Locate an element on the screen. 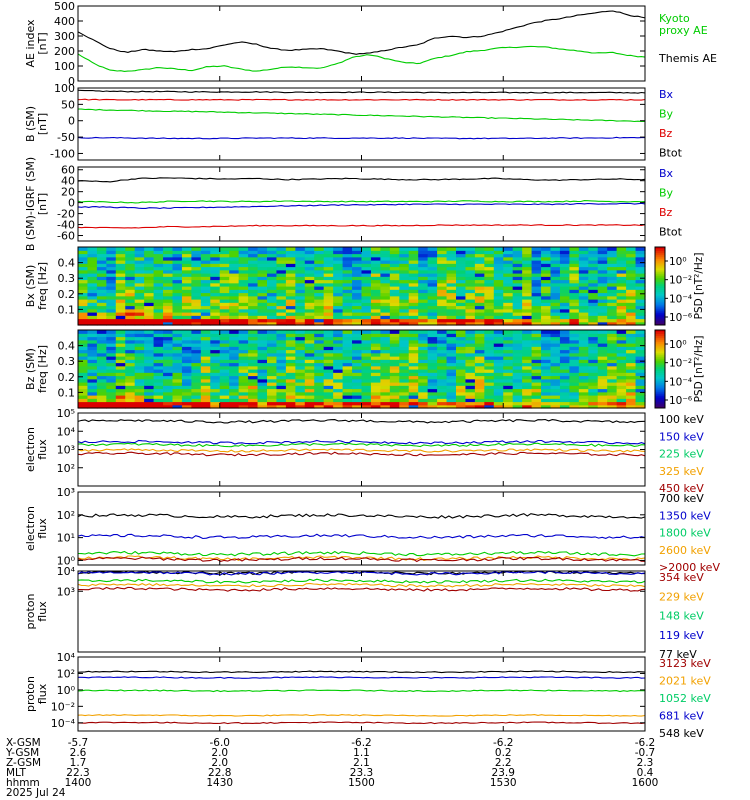 The width and height of the screenshot is (750, 800). series--2000-kev is located at coordinates (361, 559).